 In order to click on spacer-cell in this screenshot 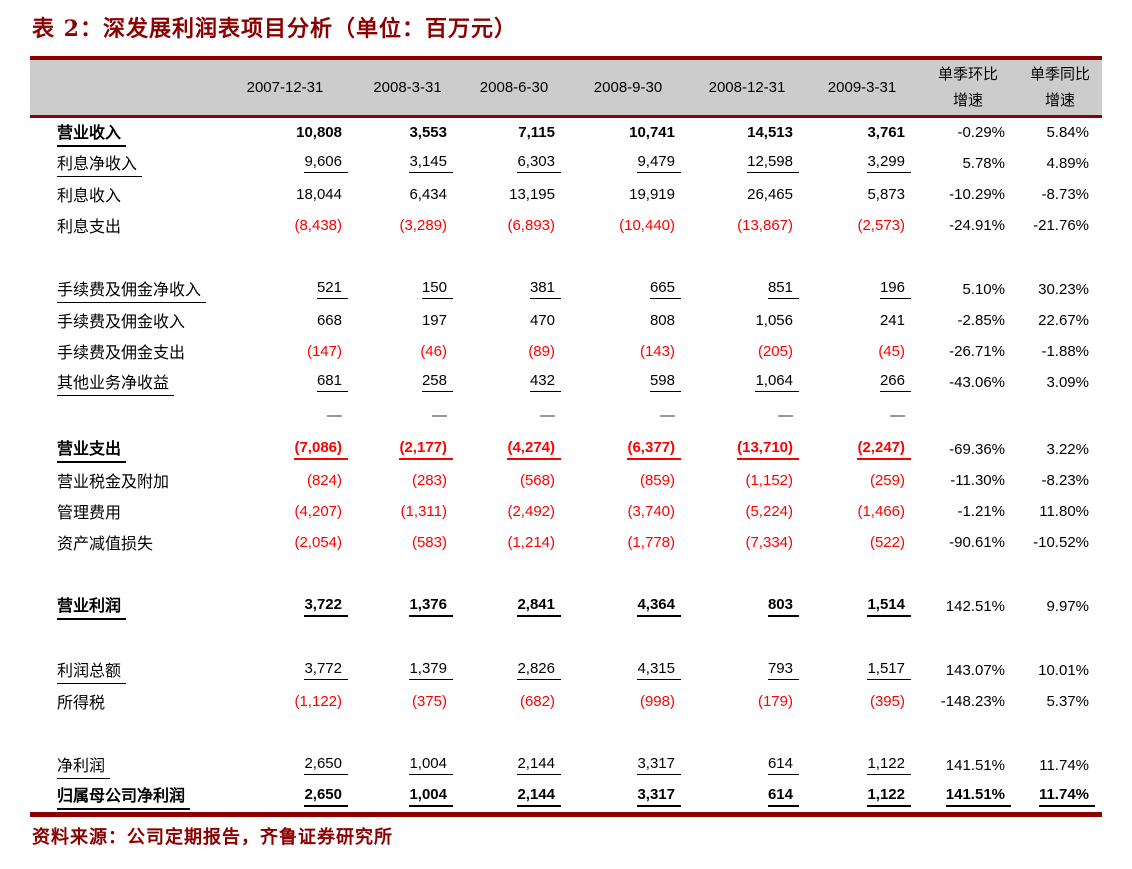, I will do `click(566, 638)`.